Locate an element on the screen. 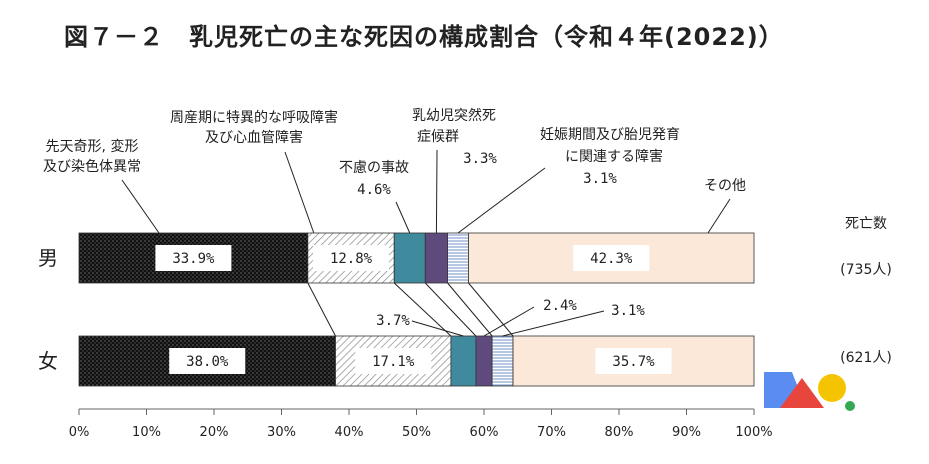 This screenshot has width=929, height=464. x-tick-label: 10% is located at coordinates (146, 432).